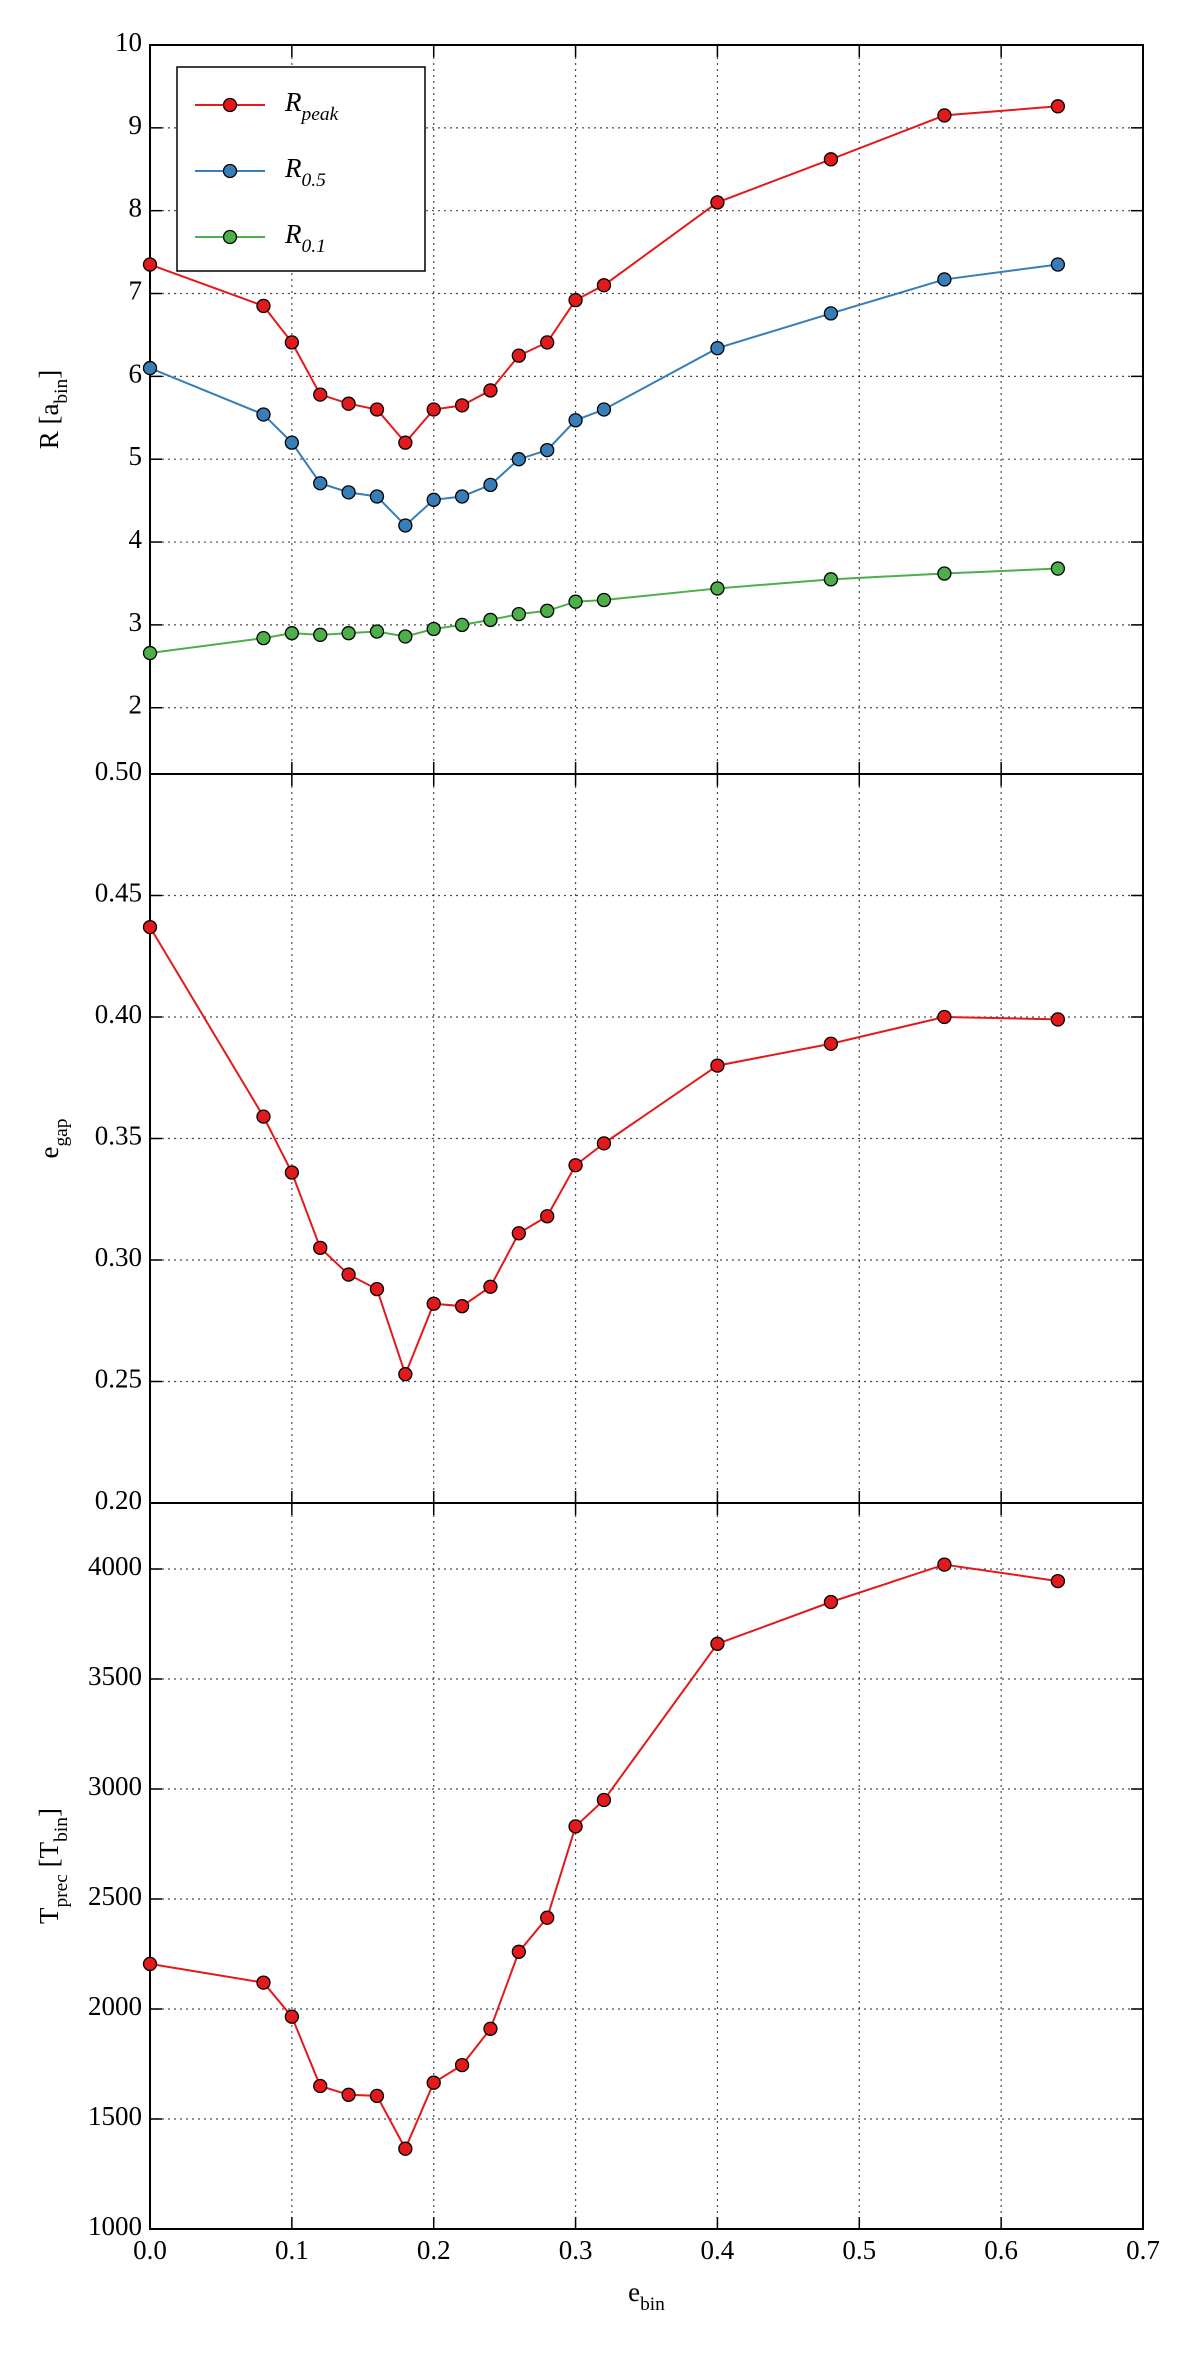 The height and width of the screenshot is (2364, 1200). I want to click on y-tick-label: 0.45, so click(118, 893).